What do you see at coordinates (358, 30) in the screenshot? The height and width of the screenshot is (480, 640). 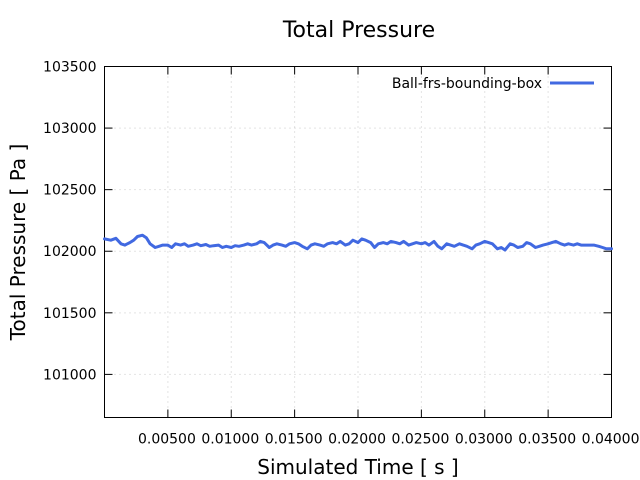 I see `chart-title: Total Pressure` at bounding box center [358, 30].